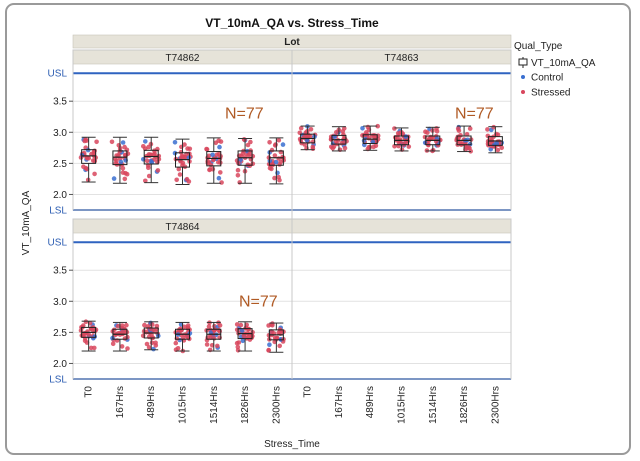 The image size is (640, 461). I want to click on reference-label-usl: USL, so click(58, 243).